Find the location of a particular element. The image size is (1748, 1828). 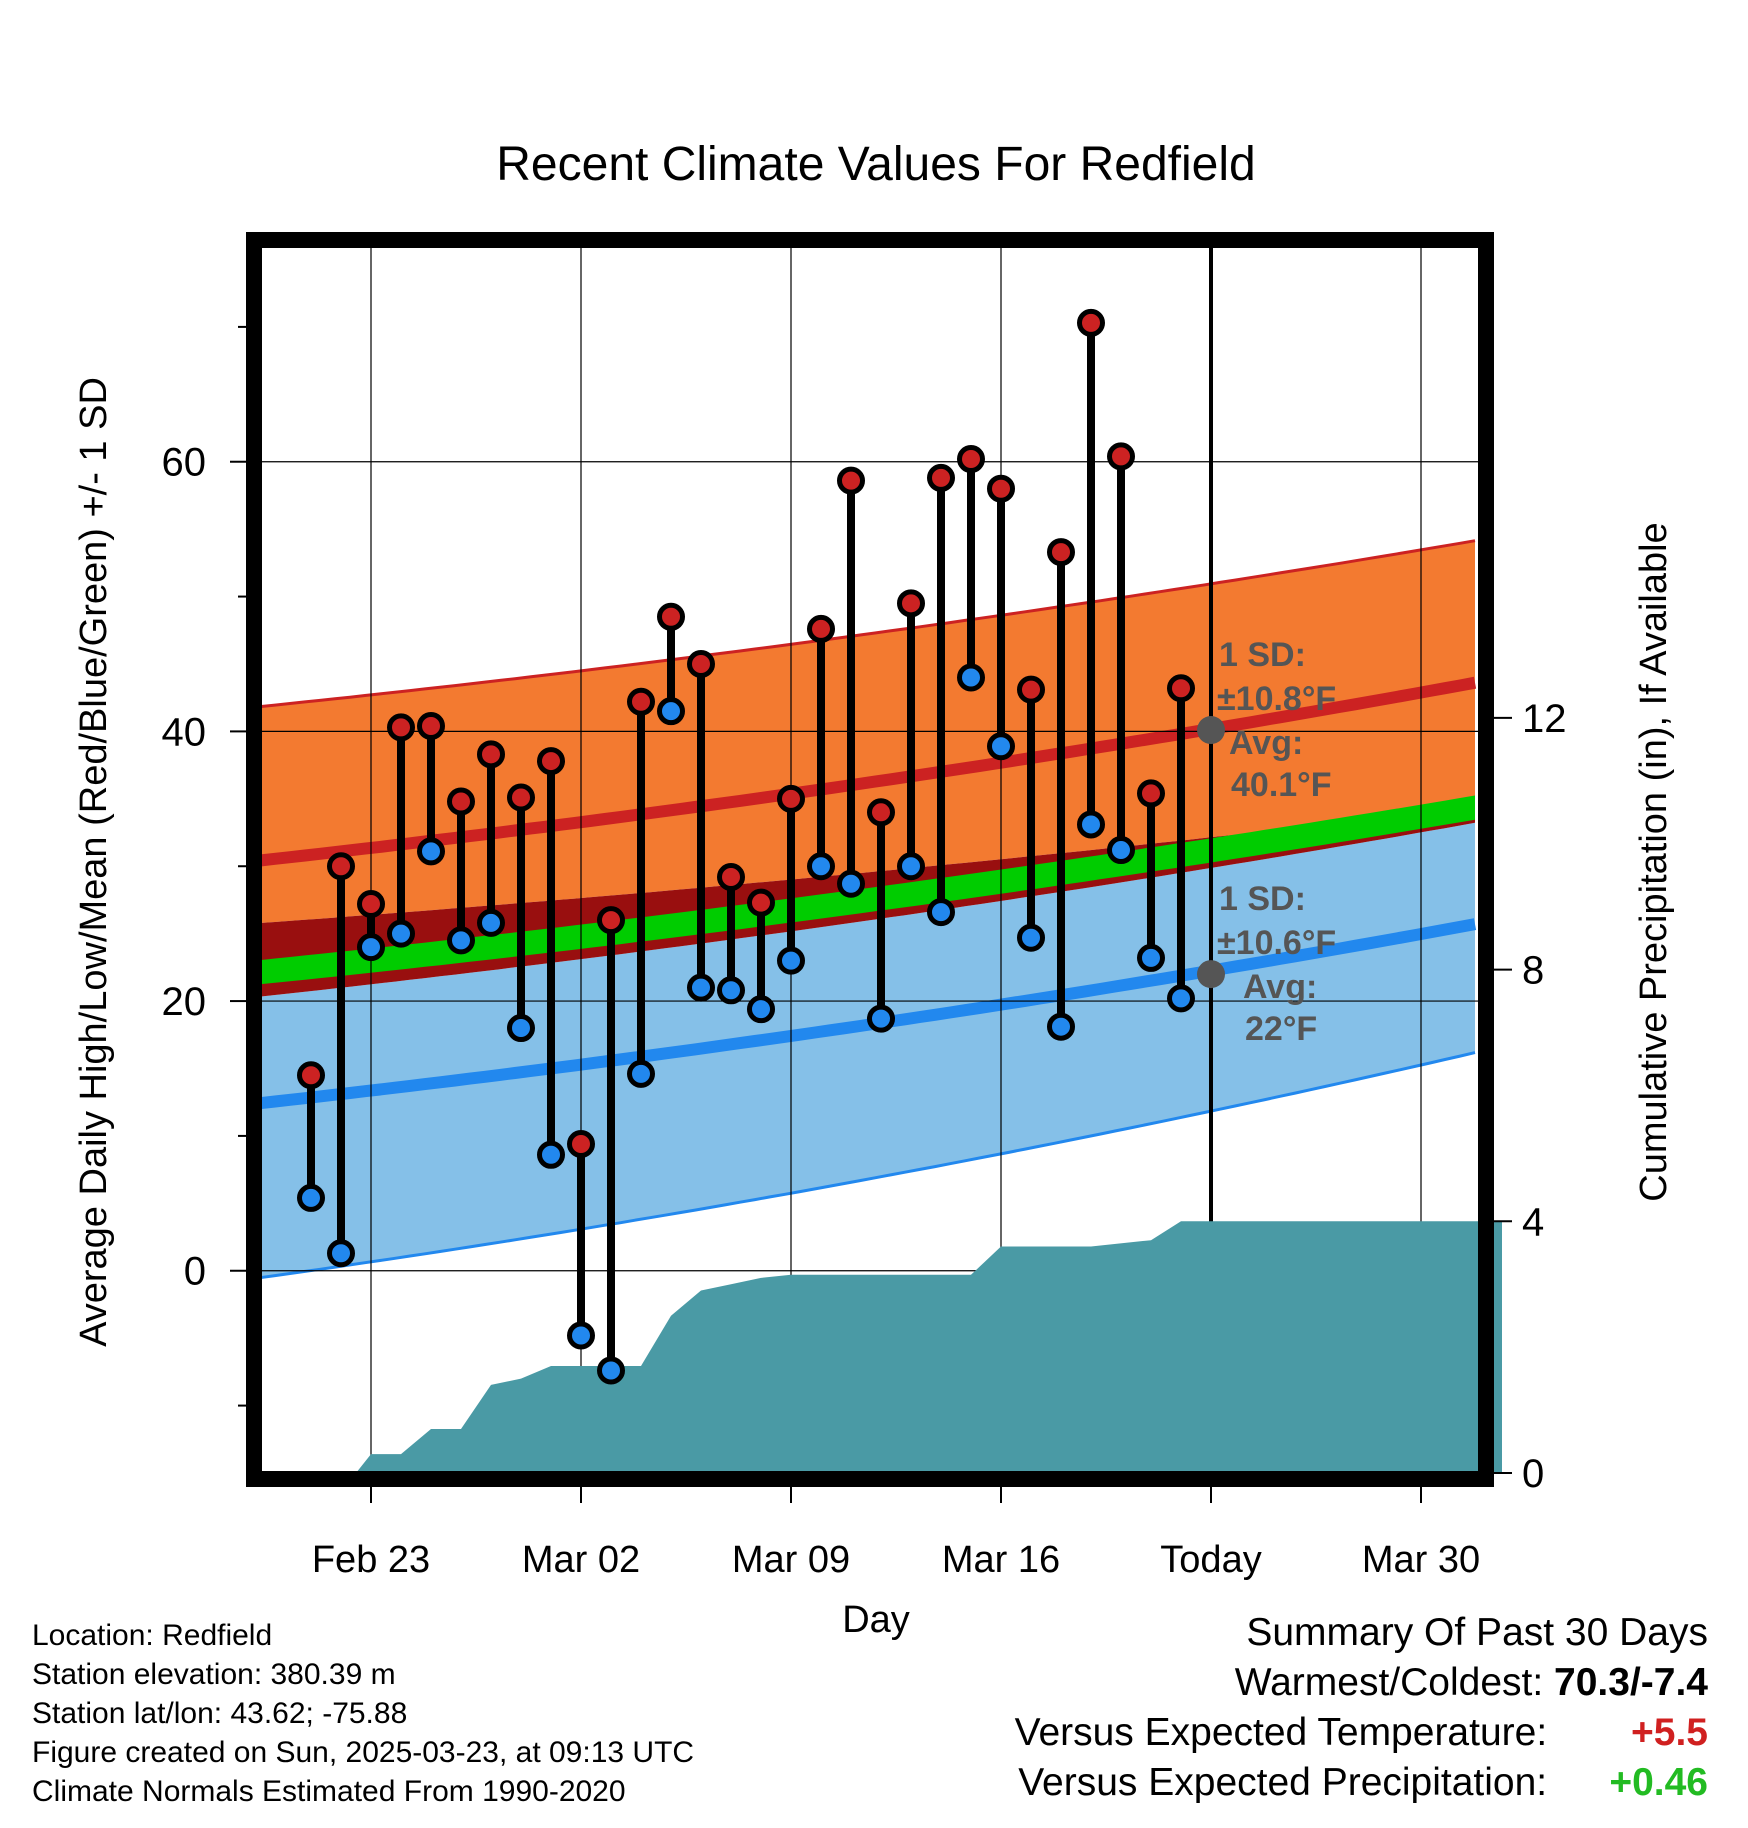

normal-high-annotation: ±10.8°F is located at coordinates (1276, 699).